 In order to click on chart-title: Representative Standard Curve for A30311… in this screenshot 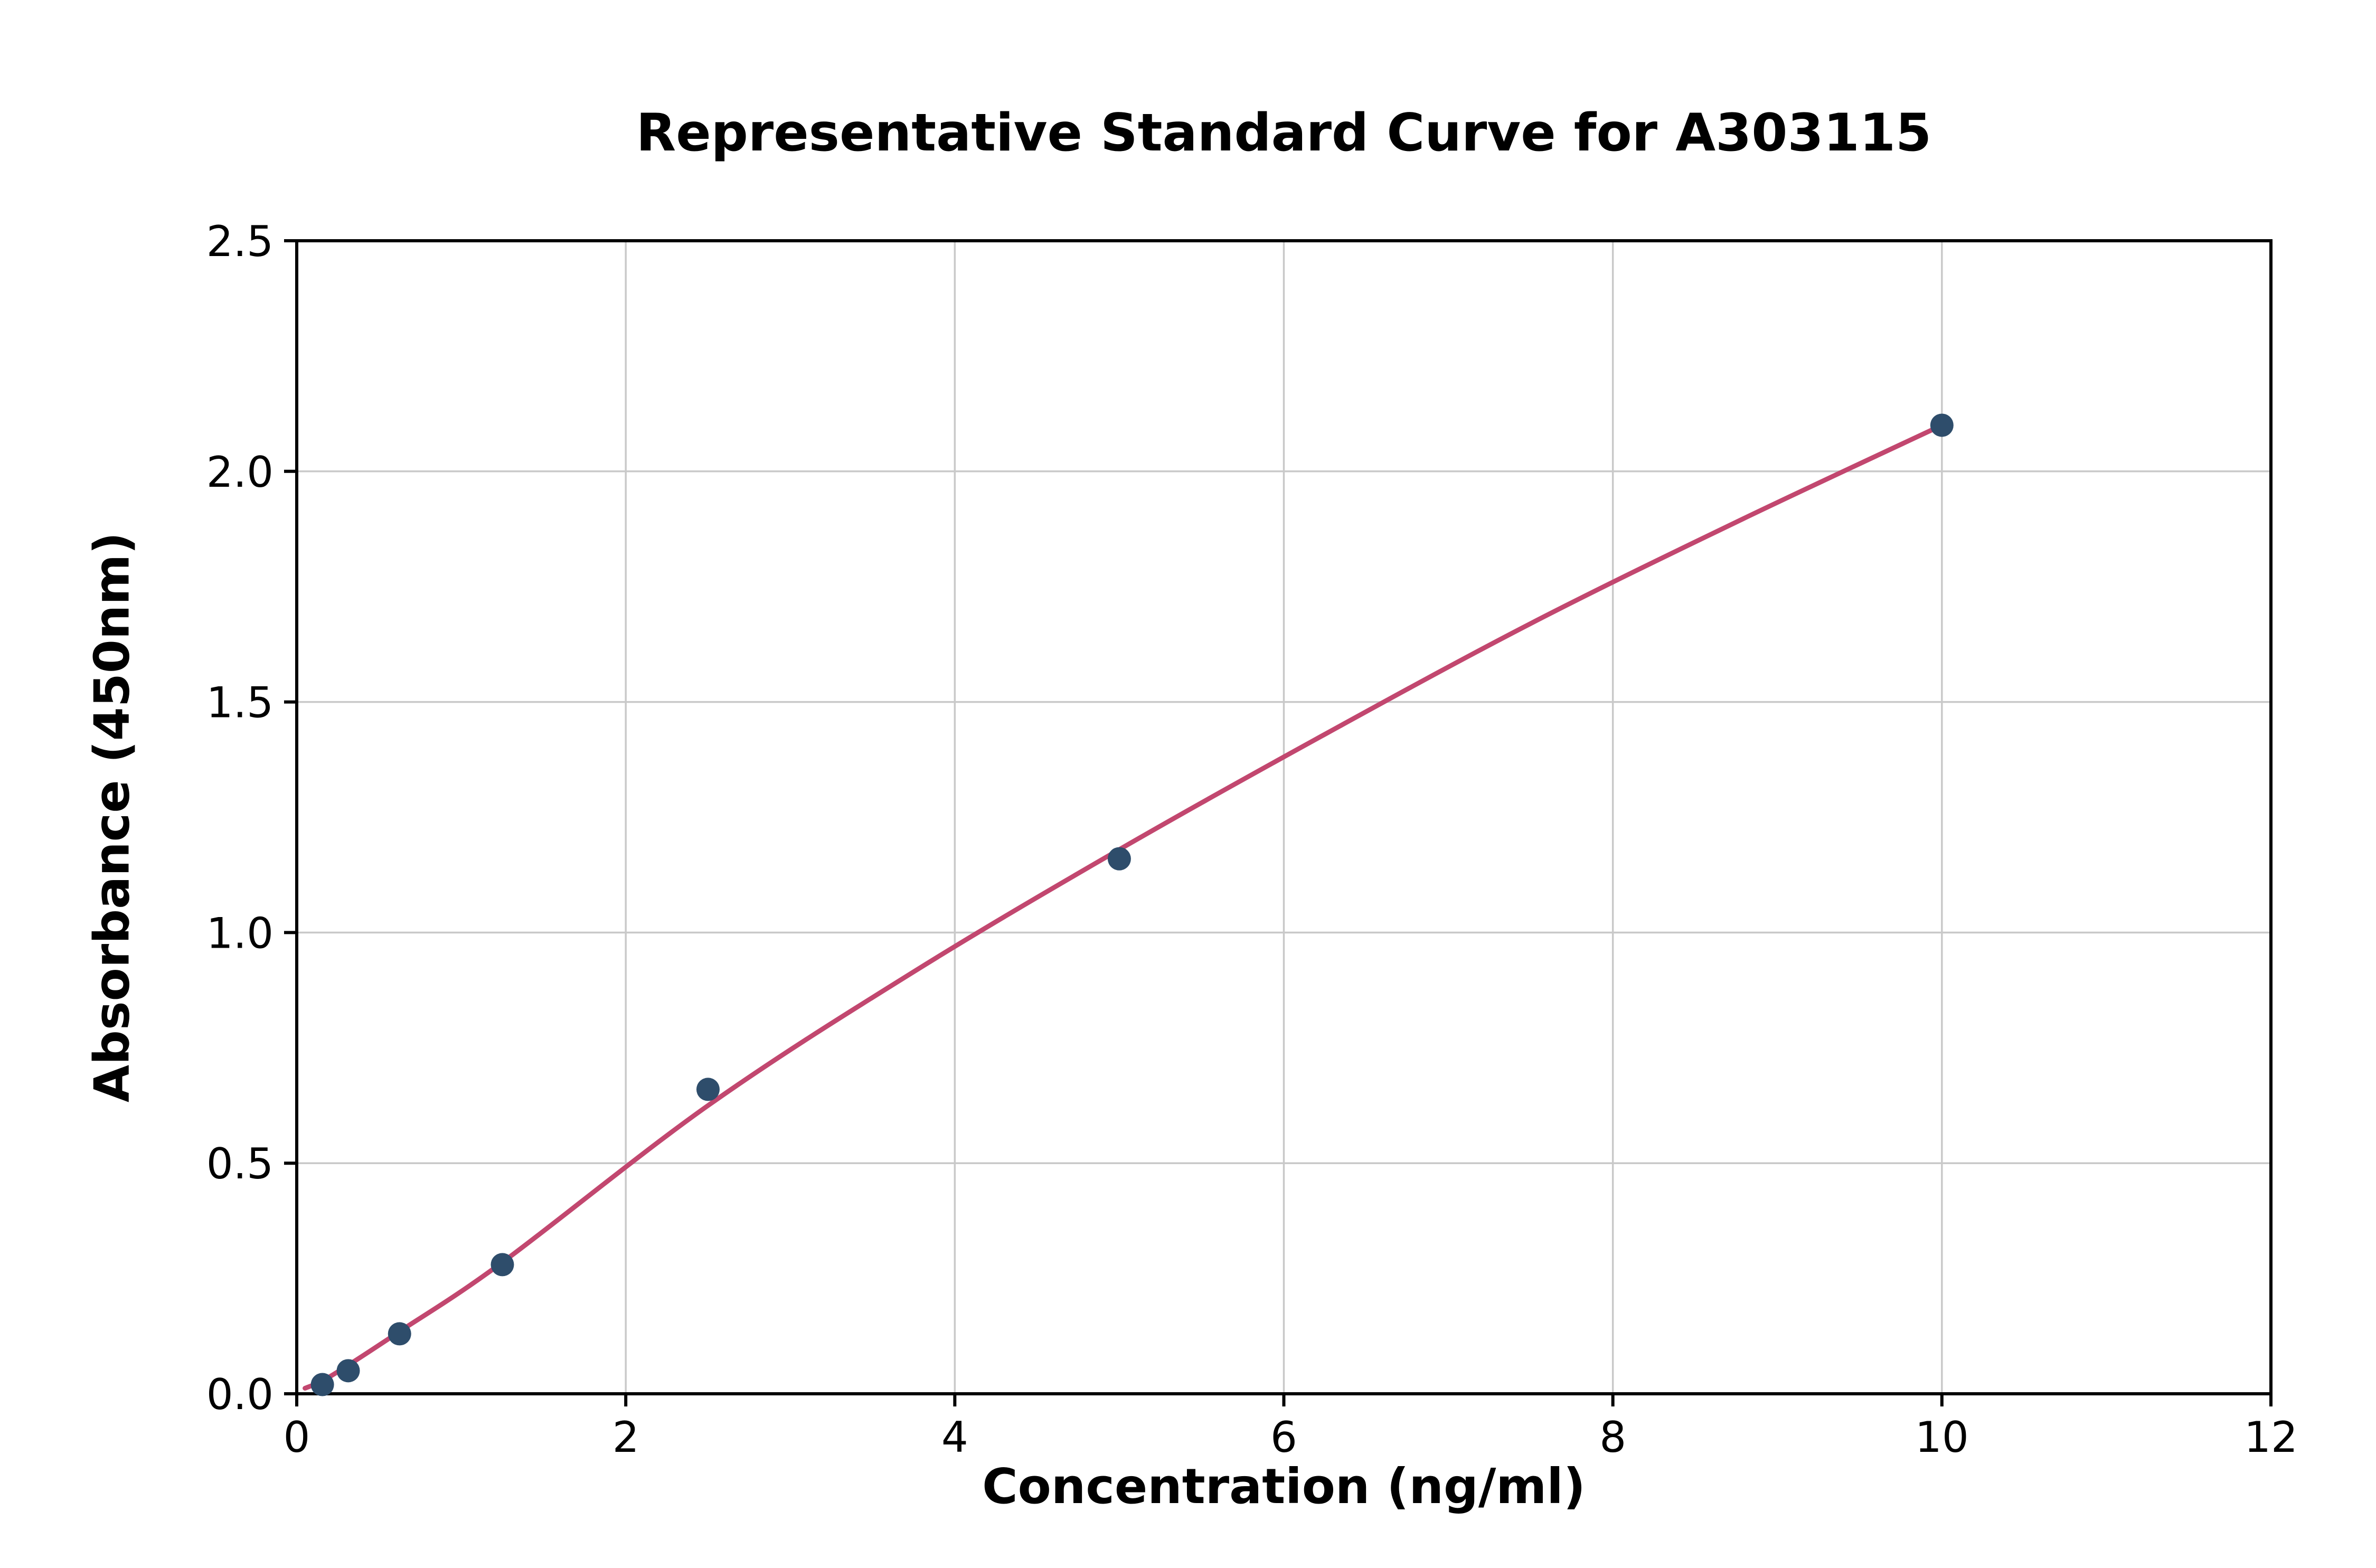, I will do `click(1284, 133)`.